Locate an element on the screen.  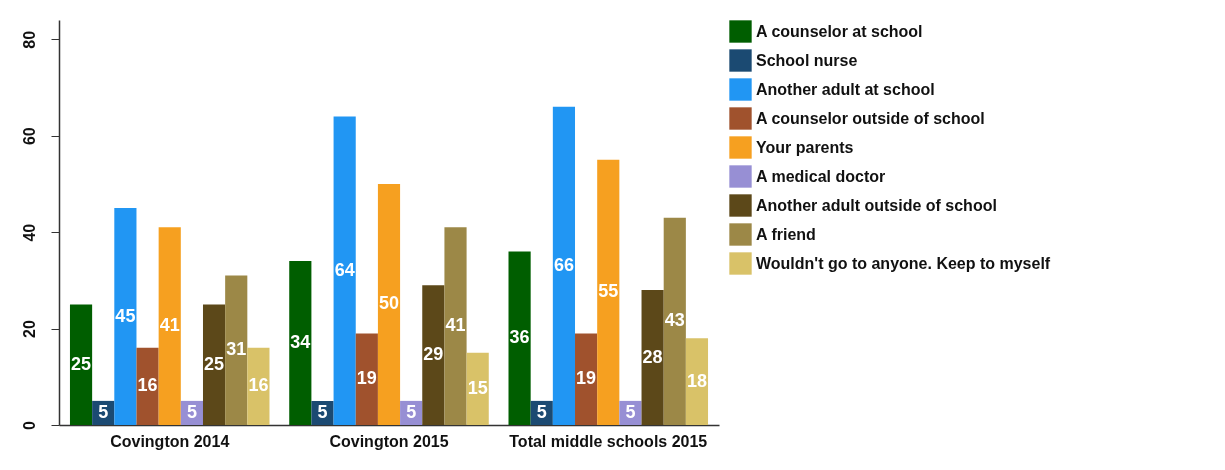
data-label: 34 is located at coordinates (300, 342).